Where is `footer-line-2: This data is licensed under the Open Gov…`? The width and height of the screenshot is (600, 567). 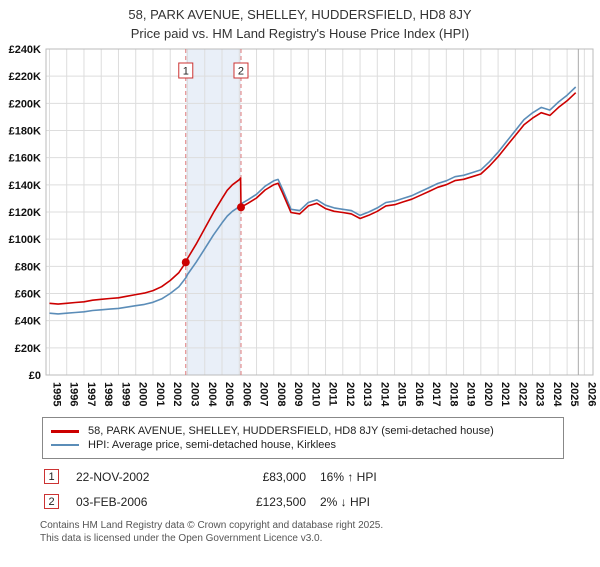
footer-line-2: This data is licensed under the Open Gov… is located at coordinates (181, 538).